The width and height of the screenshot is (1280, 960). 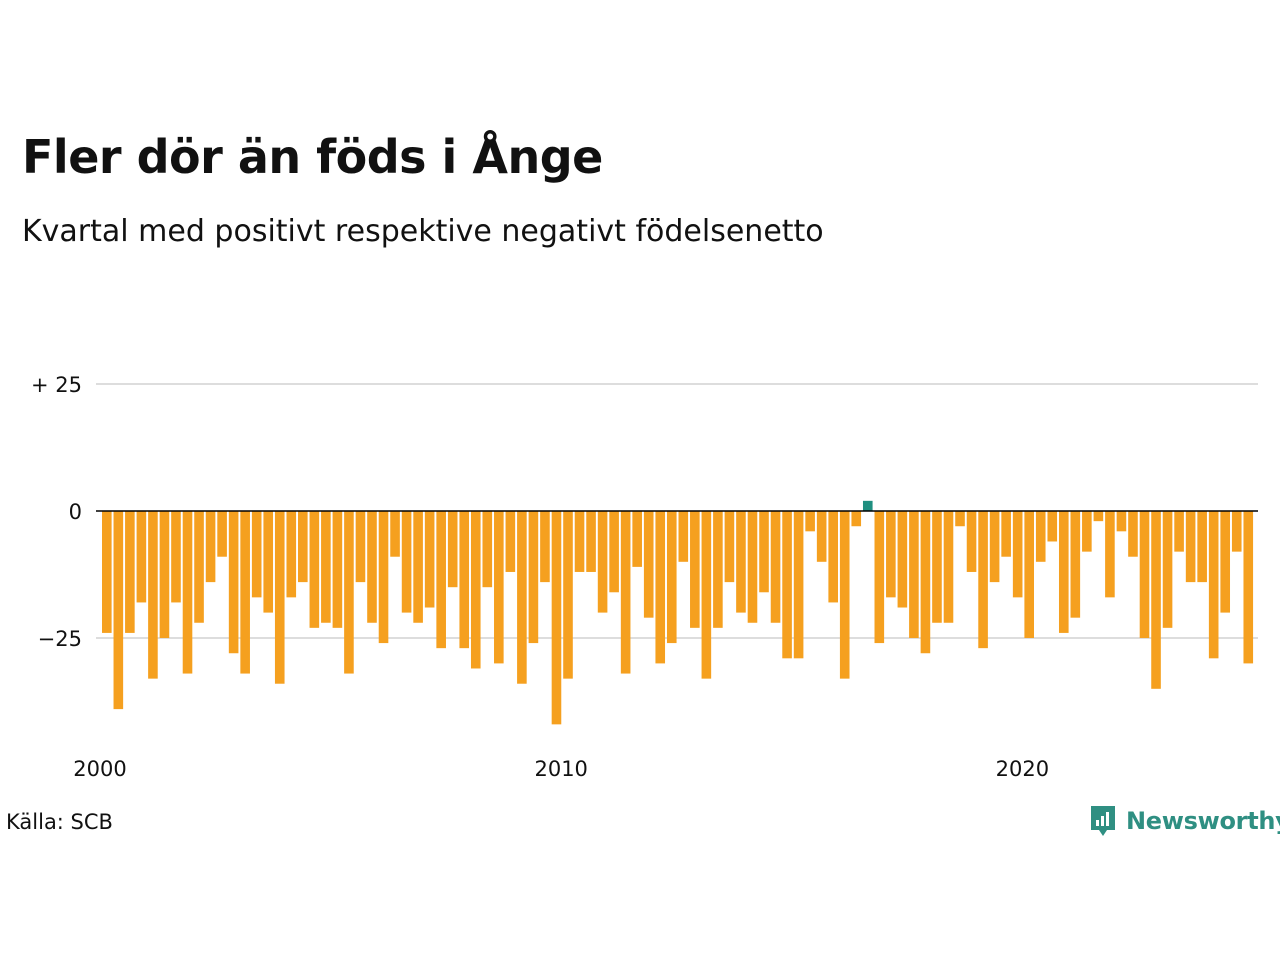 What do you see at coordinates (1022, 769) in the screenshot?
I see `x-tick-label: 2020` at bounding box center [1022, 769].